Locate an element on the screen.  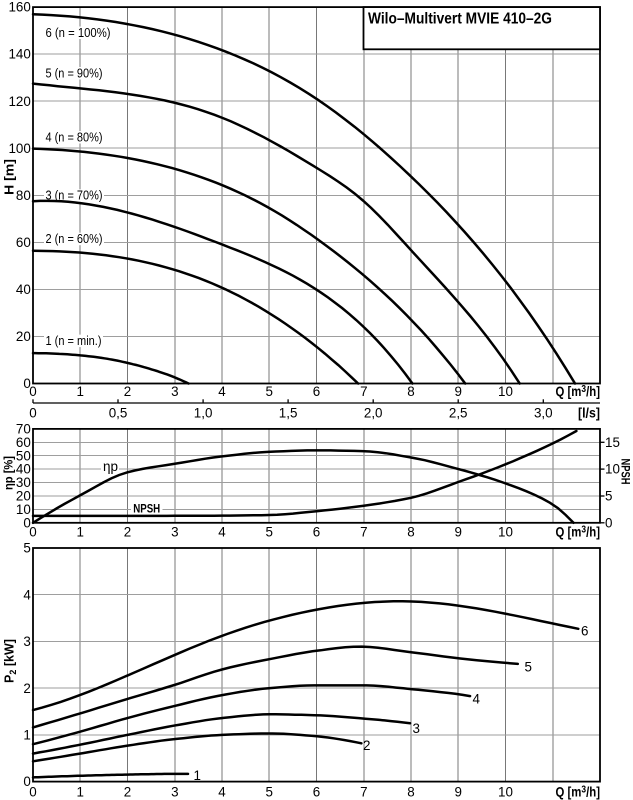
svg-text: 1,5 is located at coordinates (288, 413).